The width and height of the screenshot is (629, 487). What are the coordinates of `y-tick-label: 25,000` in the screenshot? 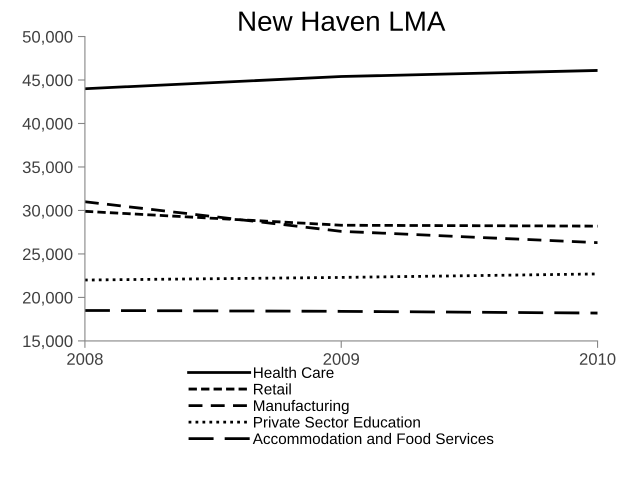 It's located at (47, 255).